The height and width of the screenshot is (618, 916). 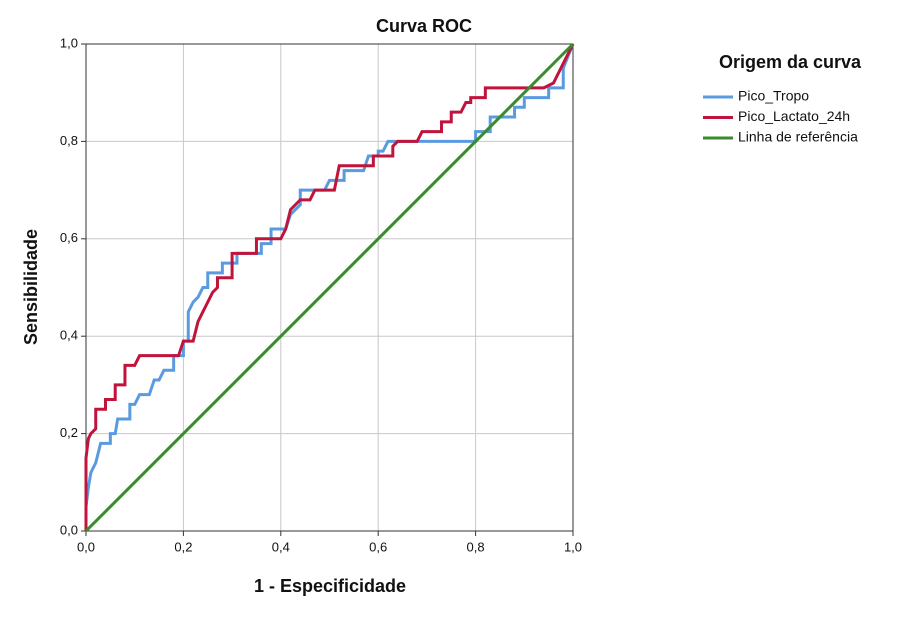 What do you see at coordinates (798, 137) in the screenshot?
I see `legend-label: Linha de referência` at bounding box center [798, 137].